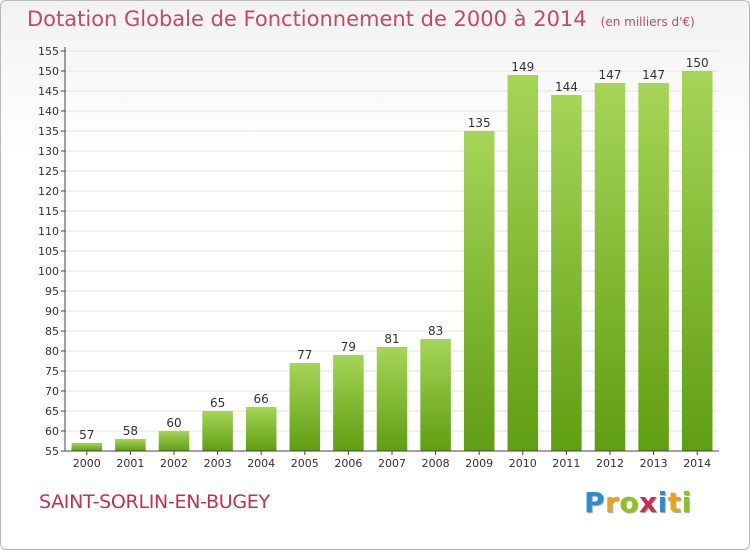  What do you see at coordinates (697, 261) in the screenshot?
I see `bar-2014` at bounding box center [697, 261].